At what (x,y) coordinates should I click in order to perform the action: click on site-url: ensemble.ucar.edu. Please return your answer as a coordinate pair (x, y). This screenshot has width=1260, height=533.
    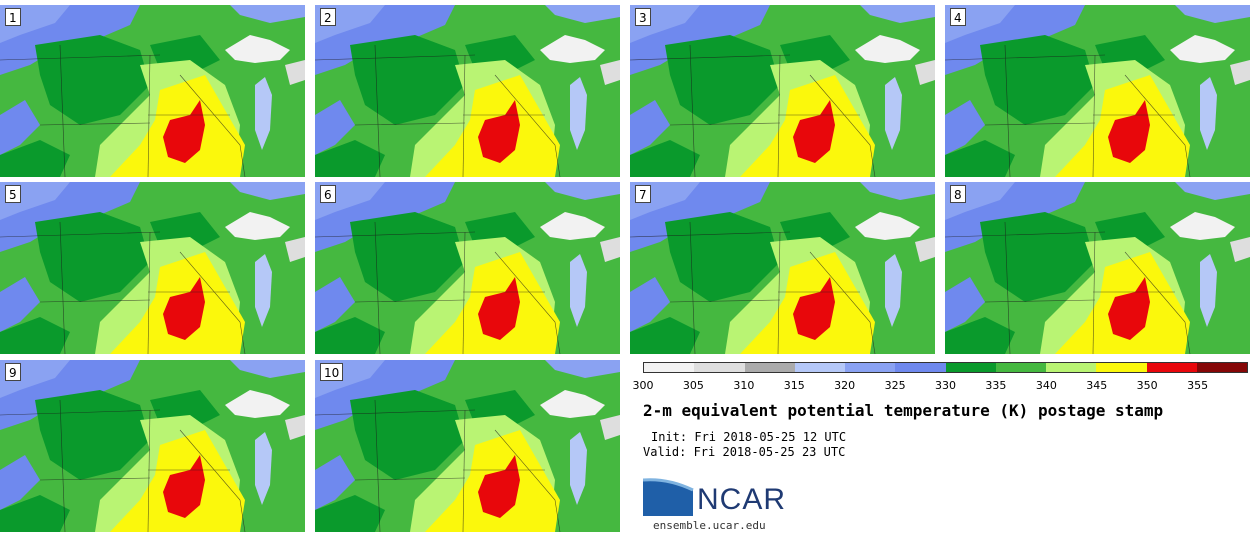
    Looking at the image, I should click on (709, 525).